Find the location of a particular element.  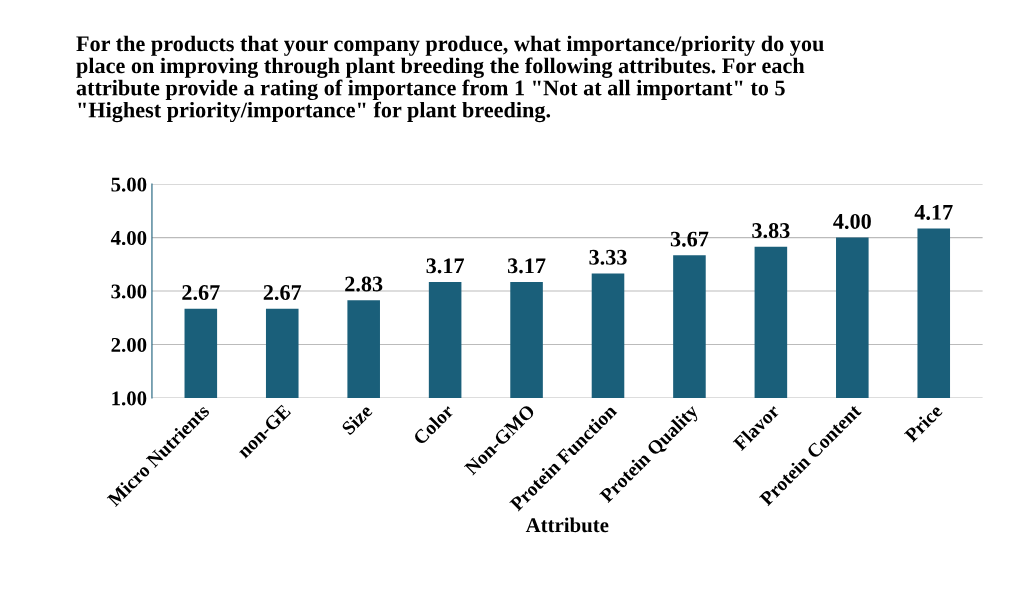

y-tick-label: 4.00 is located at coordinates (128, 238).